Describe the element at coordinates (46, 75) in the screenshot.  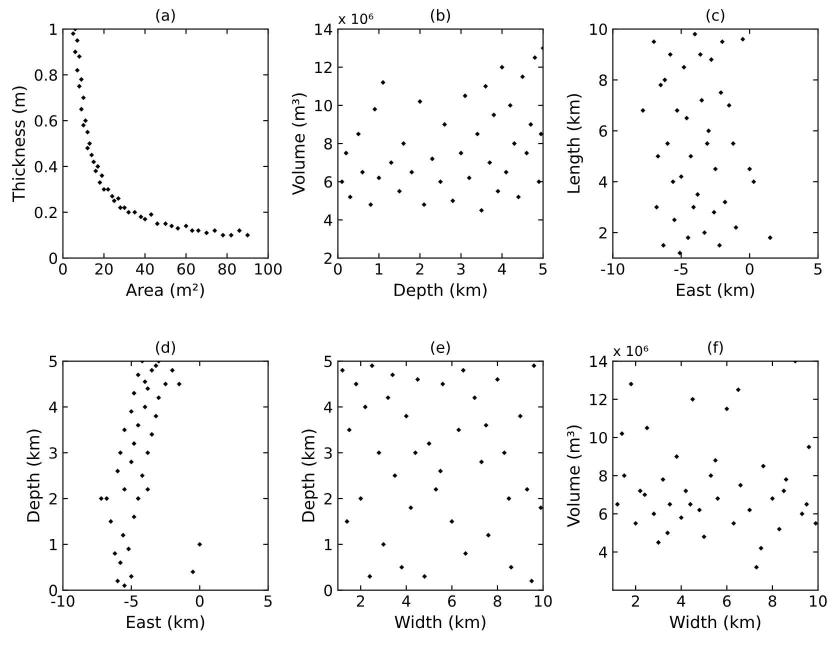
I see `y-tick-label: 0.8` at that location.